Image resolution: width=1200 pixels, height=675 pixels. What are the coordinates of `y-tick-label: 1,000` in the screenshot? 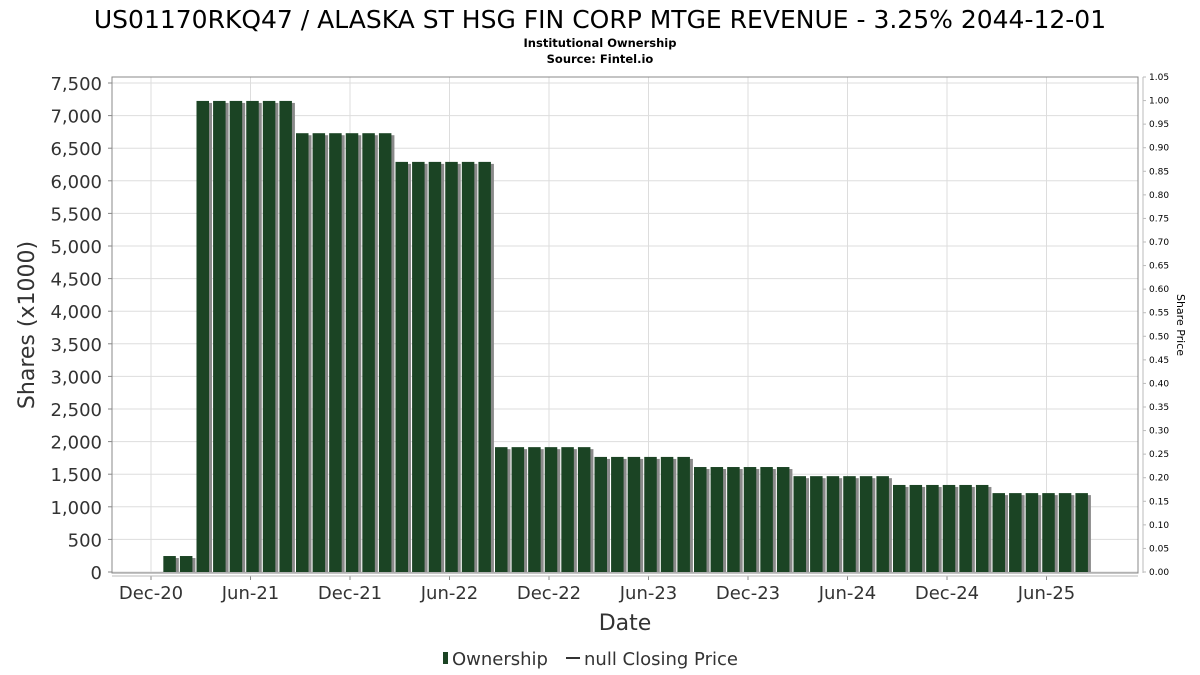 It's located at (76, 508).